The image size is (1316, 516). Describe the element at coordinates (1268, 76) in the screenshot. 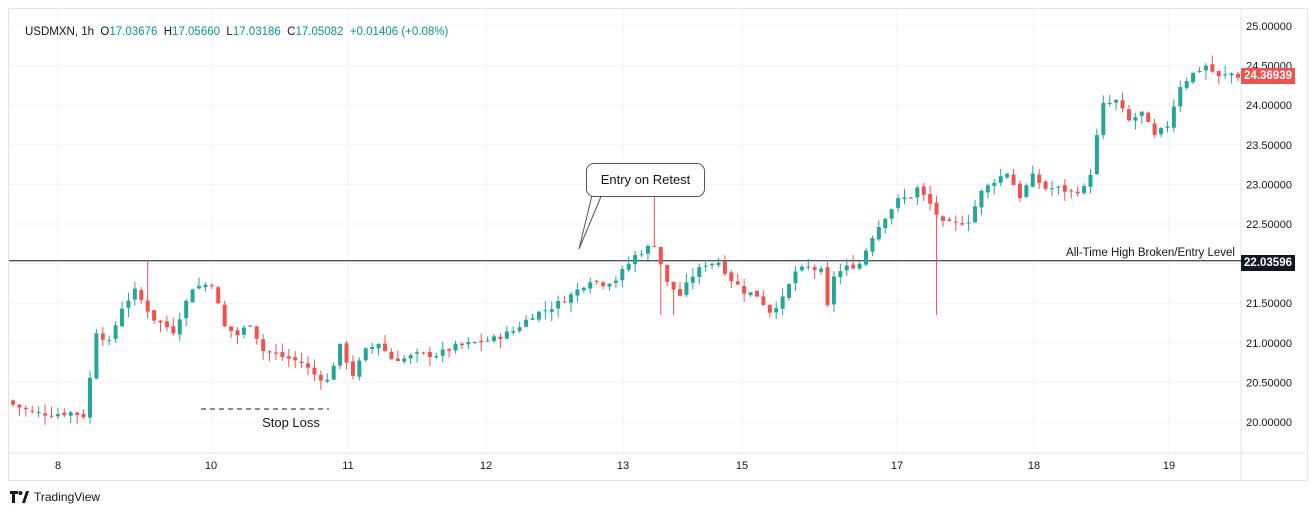

I see `last-price-flag: 24.36939` at that location.